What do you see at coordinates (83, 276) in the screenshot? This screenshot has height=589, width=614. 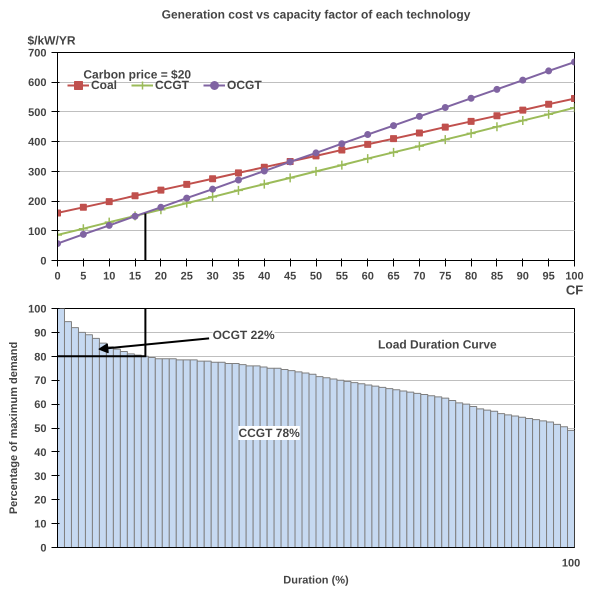 I see `x-tick-label: 5` at bounding box center [83, 276].